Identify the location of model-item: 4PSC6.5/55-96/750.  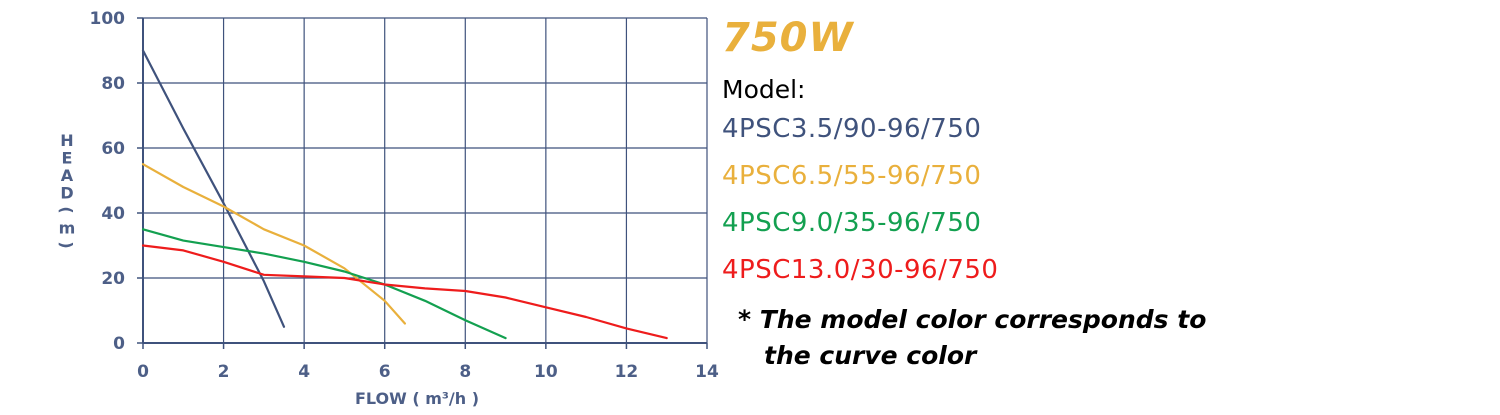
(852, 176).